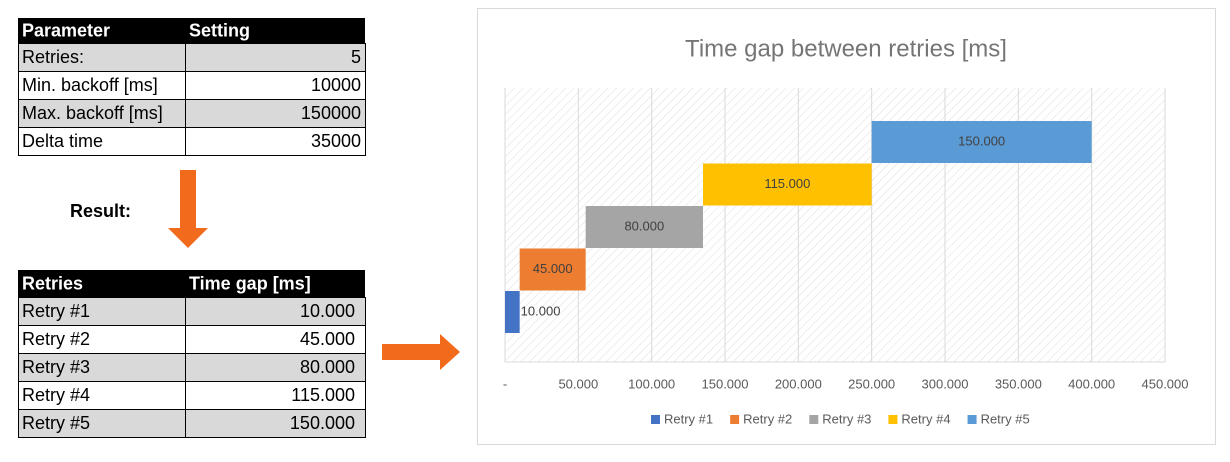 This screenshot has width=1230, height=462. Describe the element at coordinates (56, 423) in the screenshot. I see `row-label: Retry #5` at that location.